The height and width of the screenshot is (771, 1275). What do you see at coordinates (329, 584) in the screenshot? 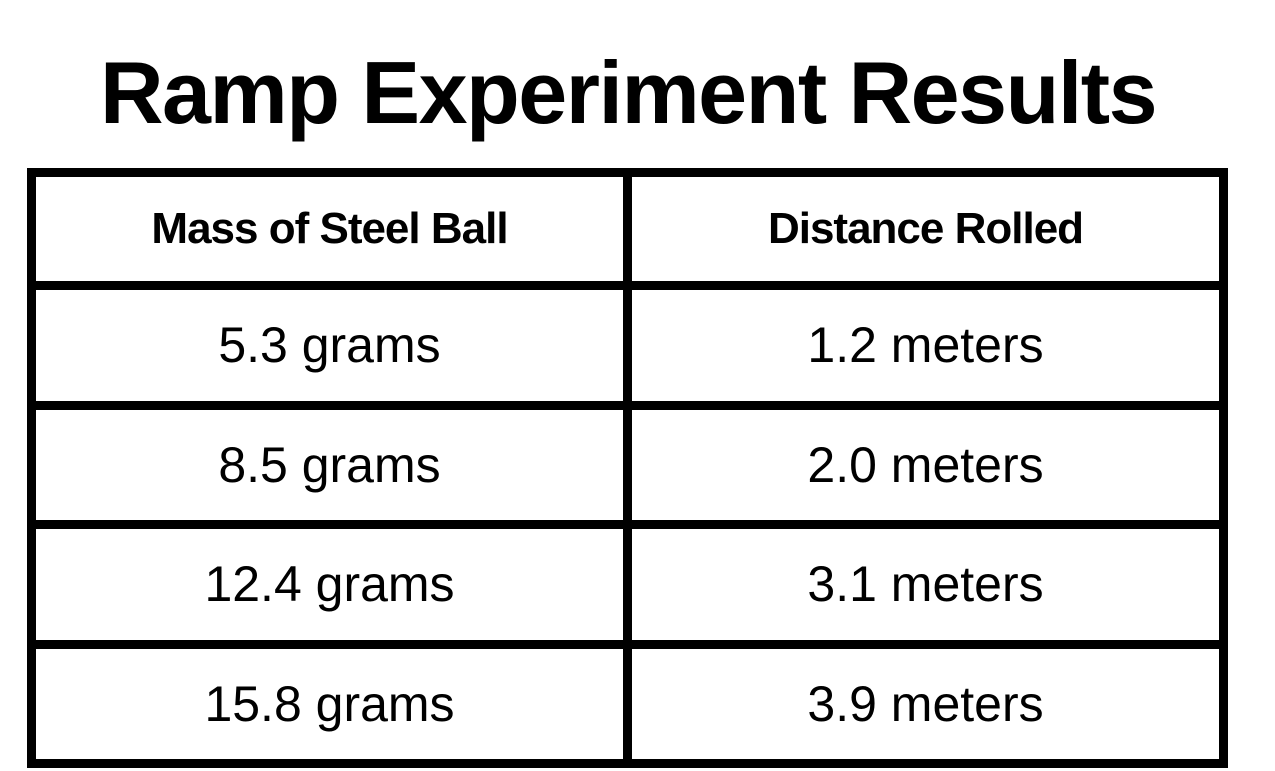
I see `table-cell: 12.4 grams` at bounding box center [329, 584].